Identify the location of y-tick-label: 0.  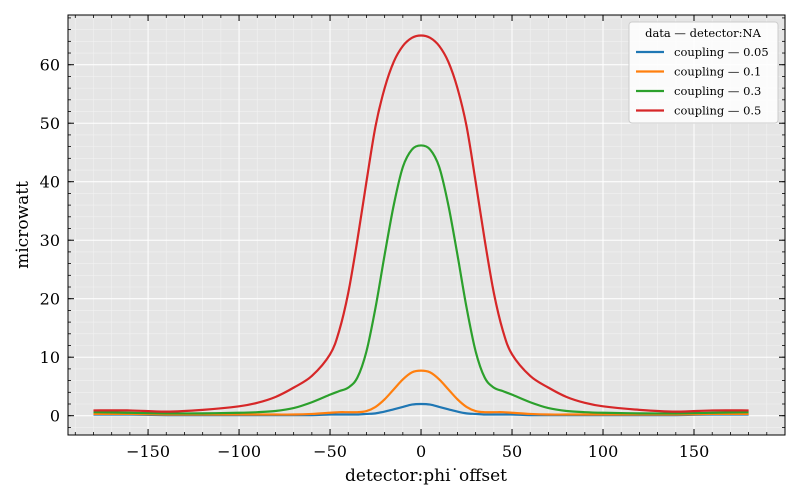
(55, 416).